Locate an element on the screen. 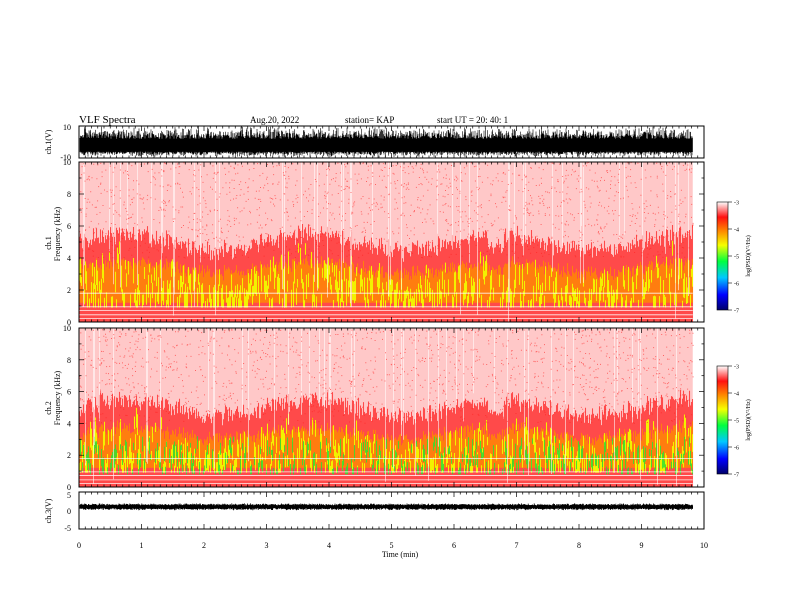 The height and width of the screenshot is (612, 792). ch2-colorbar-bar is located at coordinates (722, 420).